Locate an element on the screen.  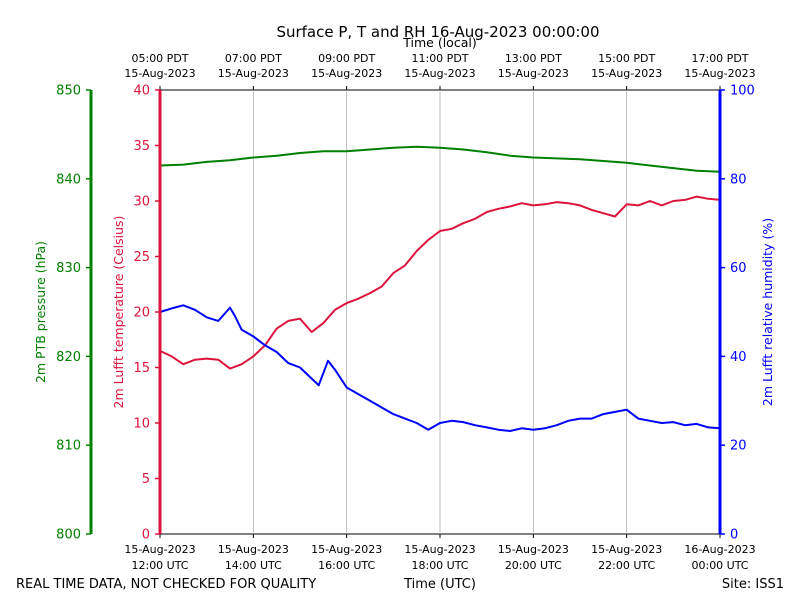
temperature-tick-label: 30 is located at coordinates (141, 202).